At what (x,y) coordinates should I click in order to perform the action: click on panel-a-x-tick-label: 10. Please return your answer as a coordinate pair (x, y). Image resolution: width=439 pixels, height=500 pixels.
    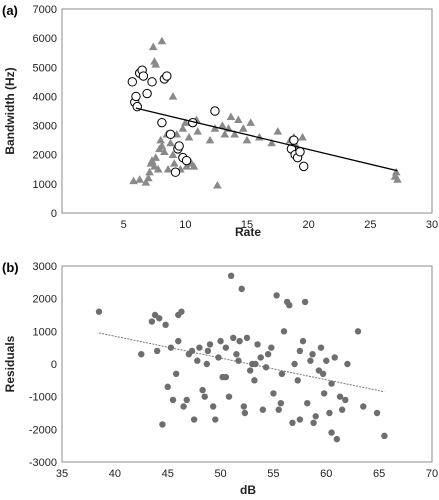
    Looking at the image, I should click on (185, 225).